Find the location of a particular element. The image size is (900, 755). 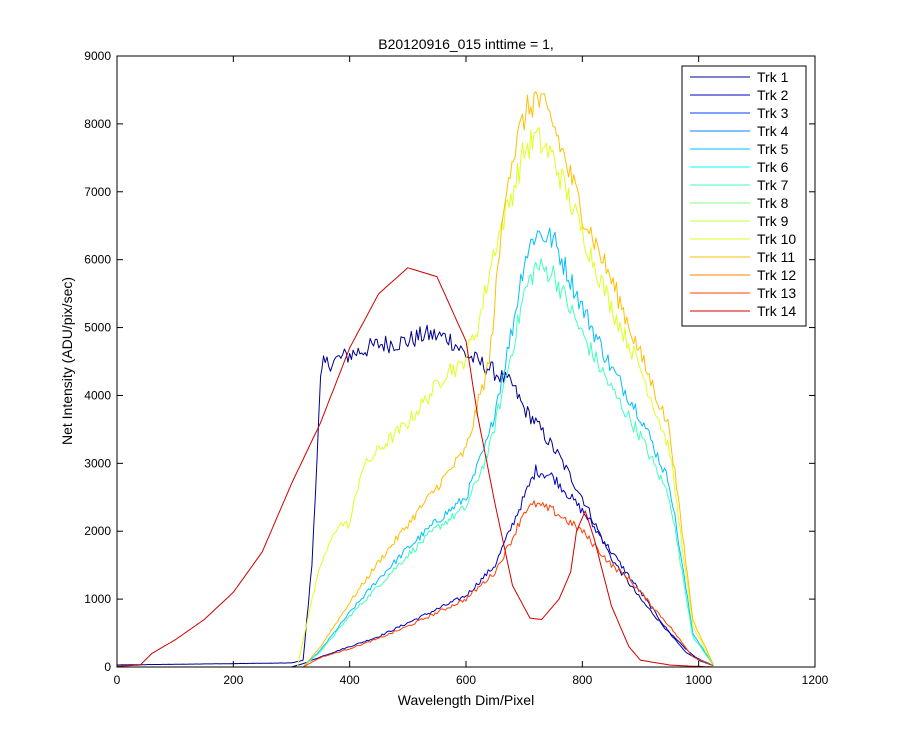

x-tick-label: 0 is located at coordinates (117, 680).